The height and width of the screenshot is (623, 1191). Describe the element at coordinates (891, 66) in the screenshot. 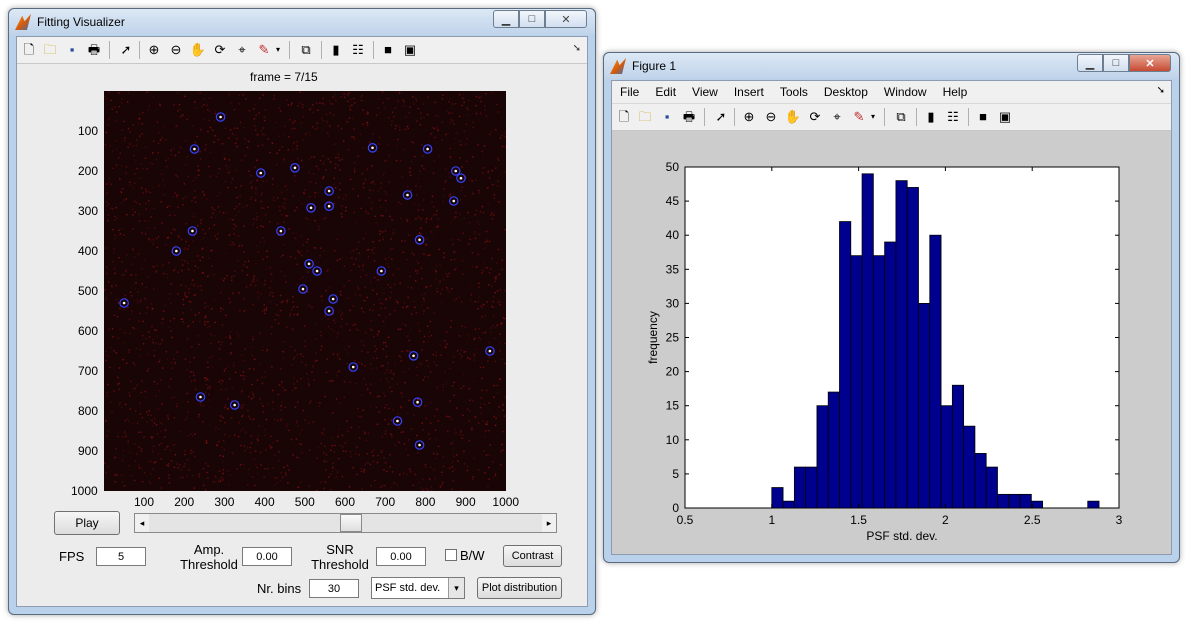

I see `title-bar: Figure 1 ▁ □ ✕` at that location.